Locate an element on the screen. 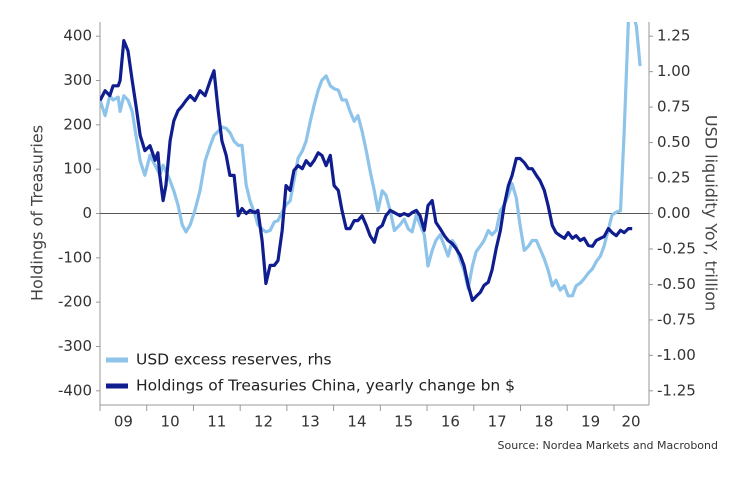 This screenshot has height=488, width=755. y-tick-label: 200 is located at coordinates (77, 124).